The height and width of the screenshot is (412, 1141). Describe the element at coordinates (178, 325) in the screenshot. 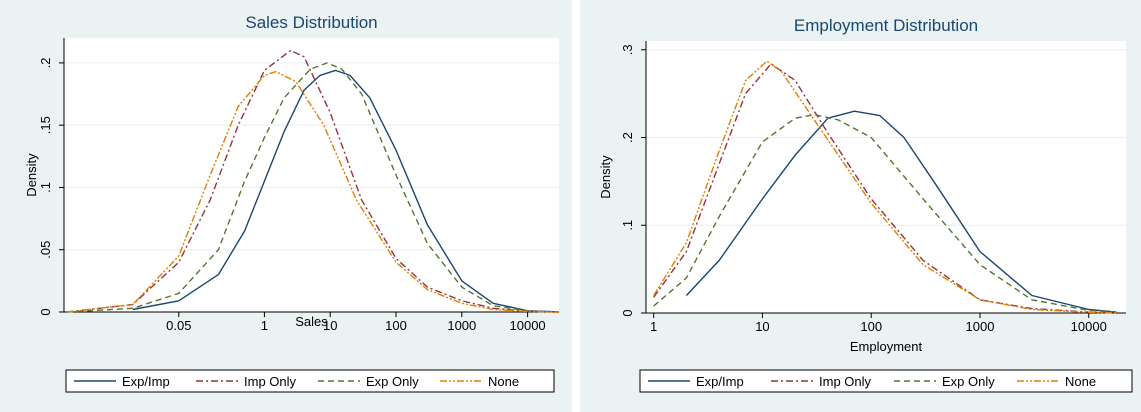

I see `x-tick-label: 0.05` at that location.